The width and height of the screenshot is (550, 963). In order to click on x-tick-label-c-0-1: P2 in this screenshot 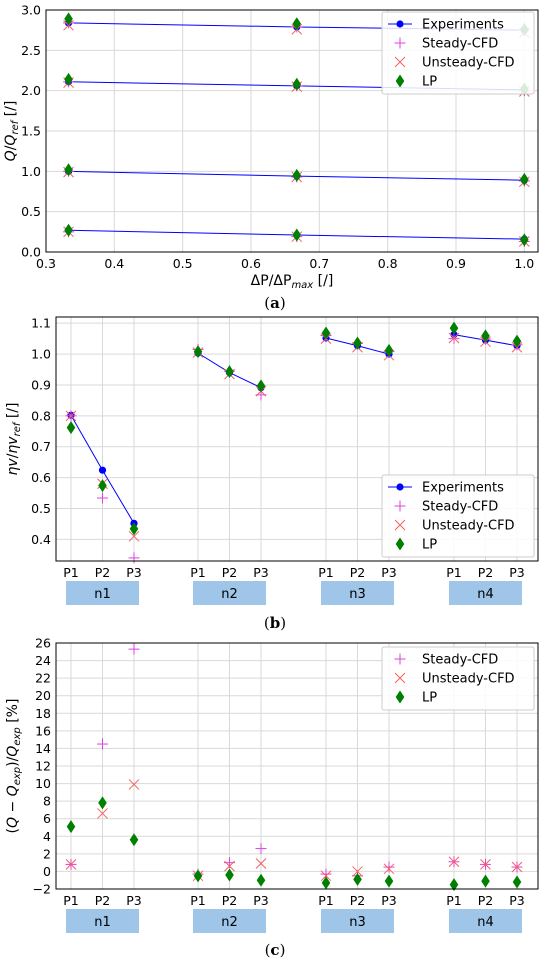, I will do `click(103, 900)`.